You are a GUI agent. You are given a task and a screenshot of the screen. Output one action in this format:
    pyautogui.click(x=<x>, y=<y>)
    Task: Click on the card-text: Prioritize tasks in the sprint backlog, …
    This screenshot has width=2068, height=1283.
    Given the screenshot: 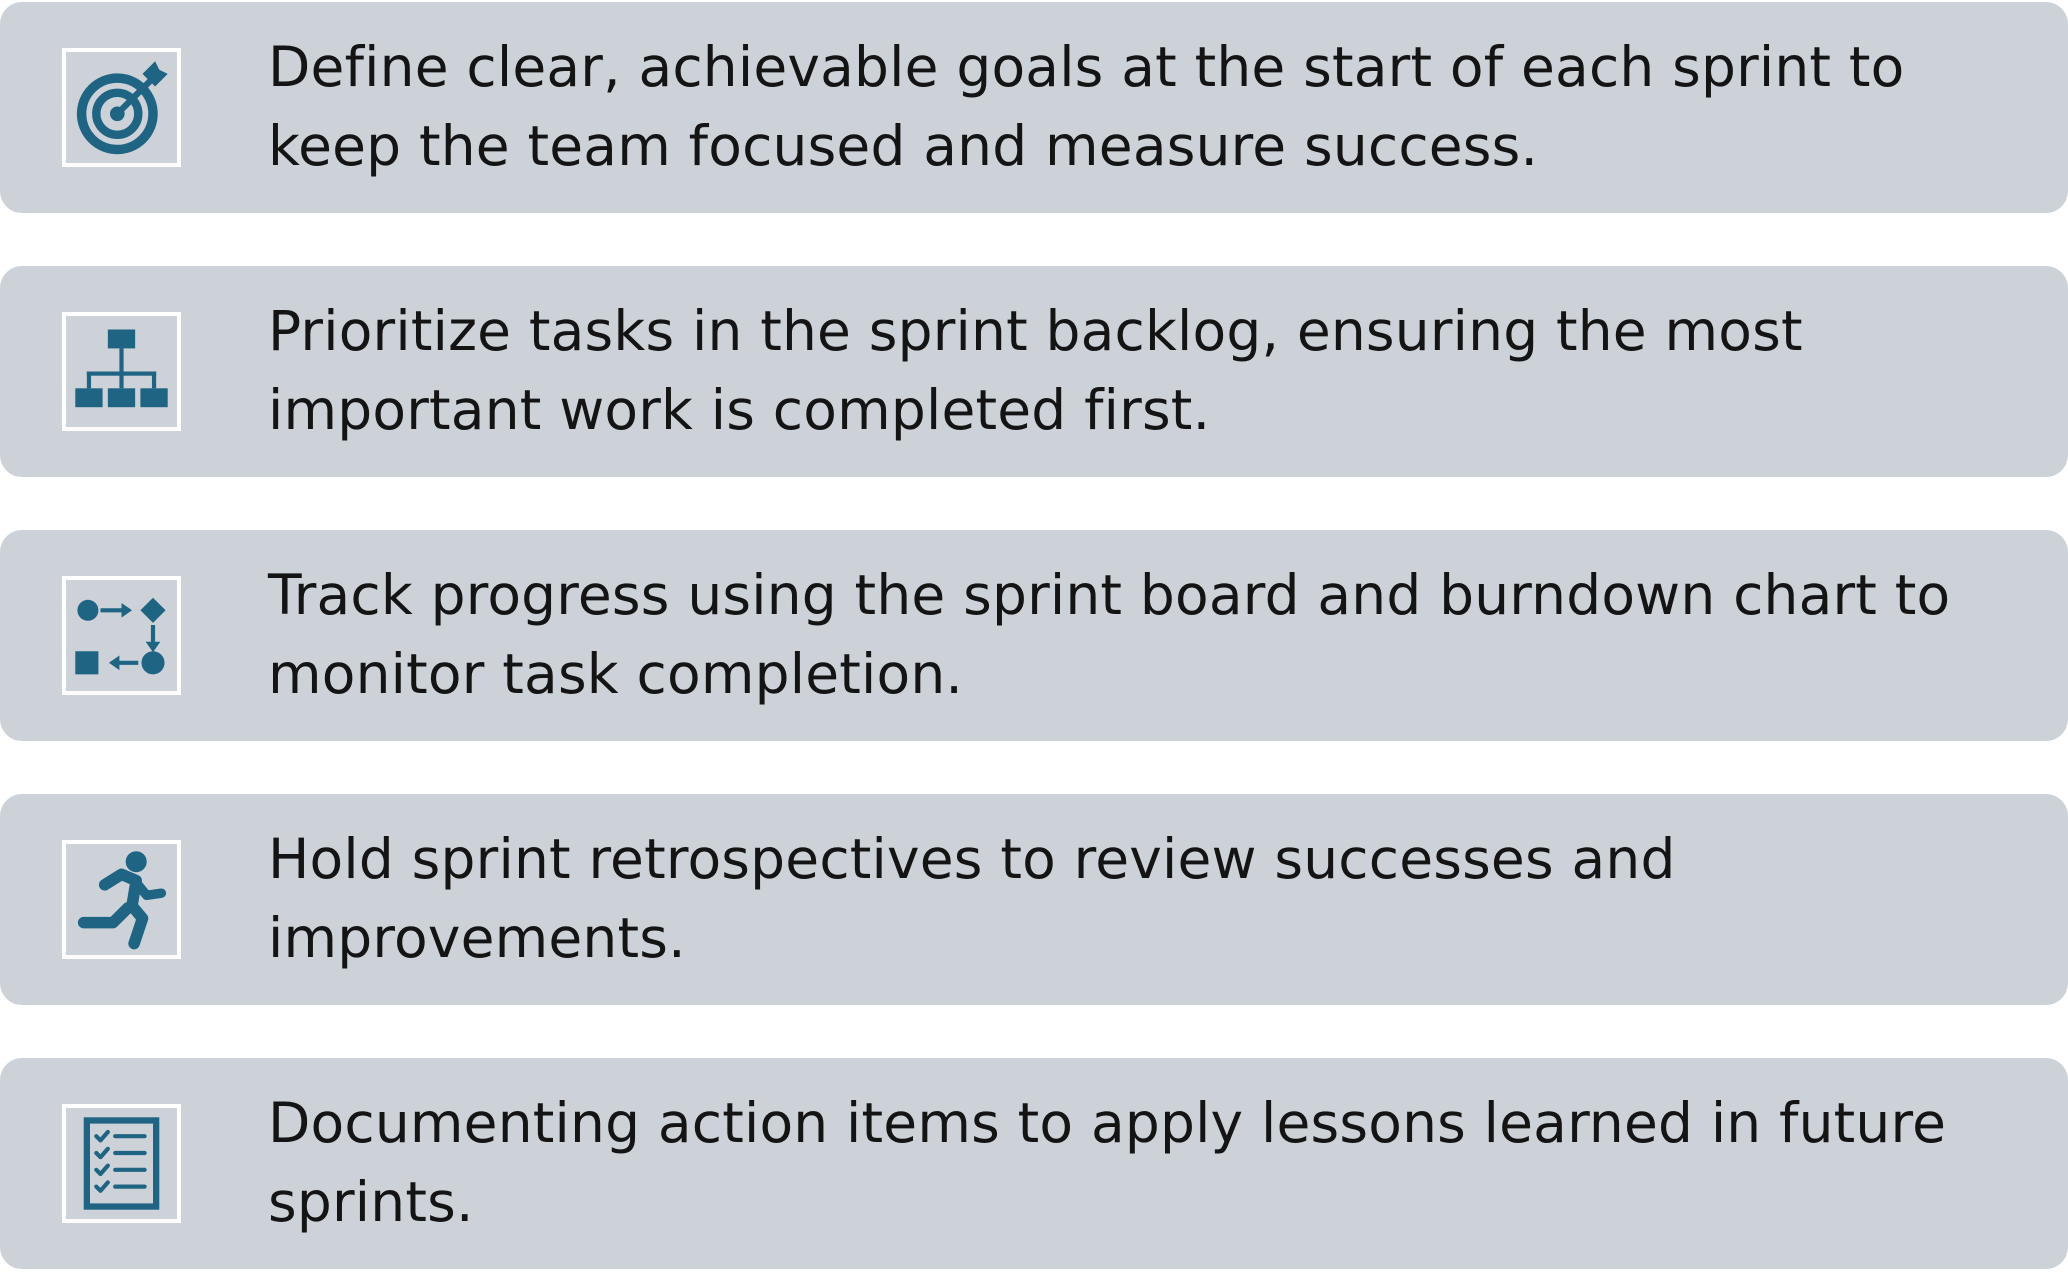 What is the action you would take?
    pyautogui.click(x=1035, y=370)
    